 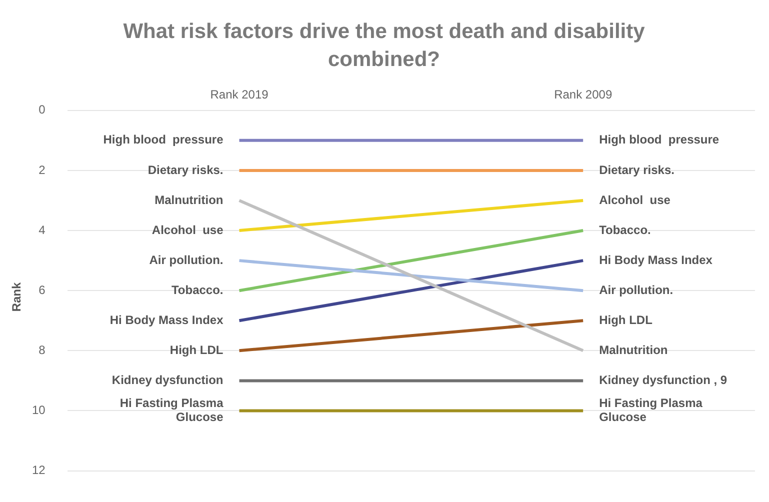 What do you see at coordinates (42, 289) in the screenshot?
I see `y-tick-label: 6` at bounding box center [42, 289].